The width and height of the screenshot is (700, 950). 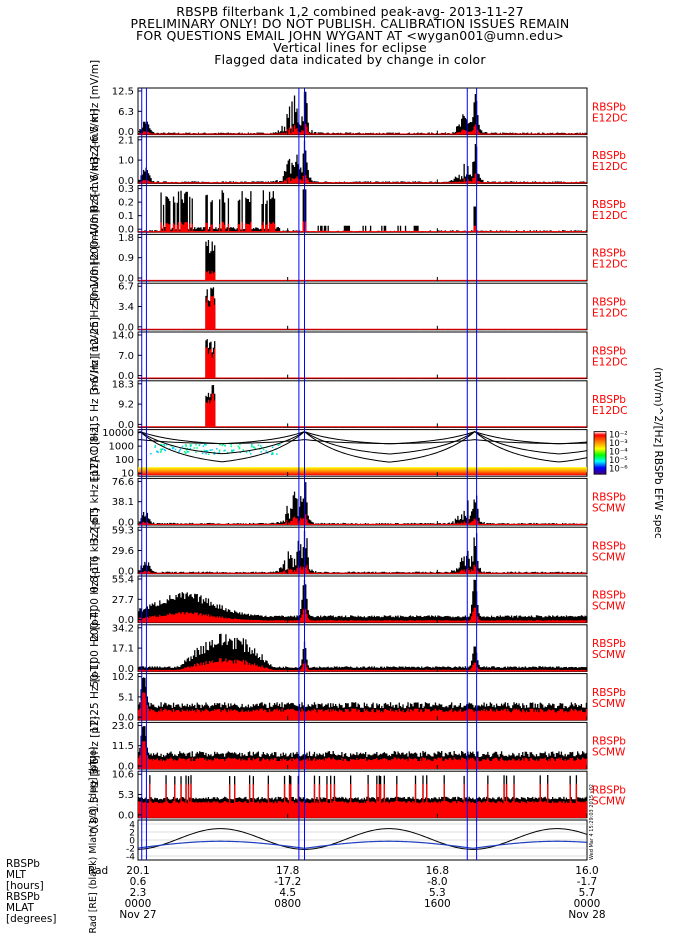 I want to click on y-tick-label: 100, so click(x=124, y=460).